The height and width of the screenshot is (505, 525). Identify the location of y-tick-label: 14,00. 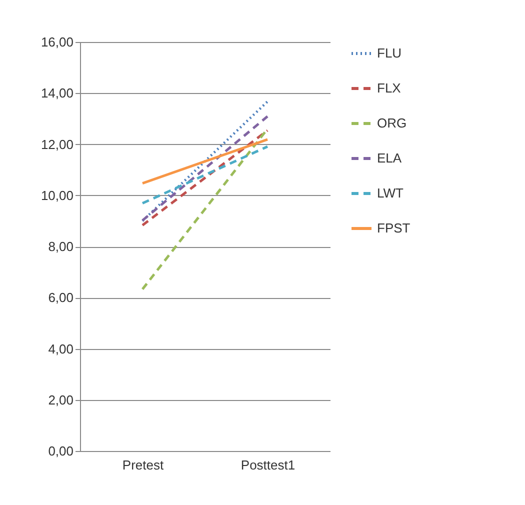
(57, 93).